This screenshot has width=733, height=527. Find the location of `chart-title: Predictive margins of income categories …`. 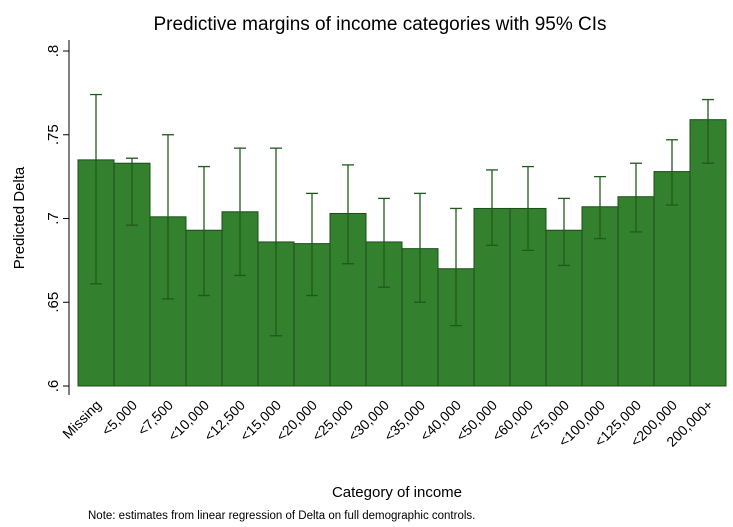

chart-title: Predictive margins of income categories … is located at coordinates (379, 24).